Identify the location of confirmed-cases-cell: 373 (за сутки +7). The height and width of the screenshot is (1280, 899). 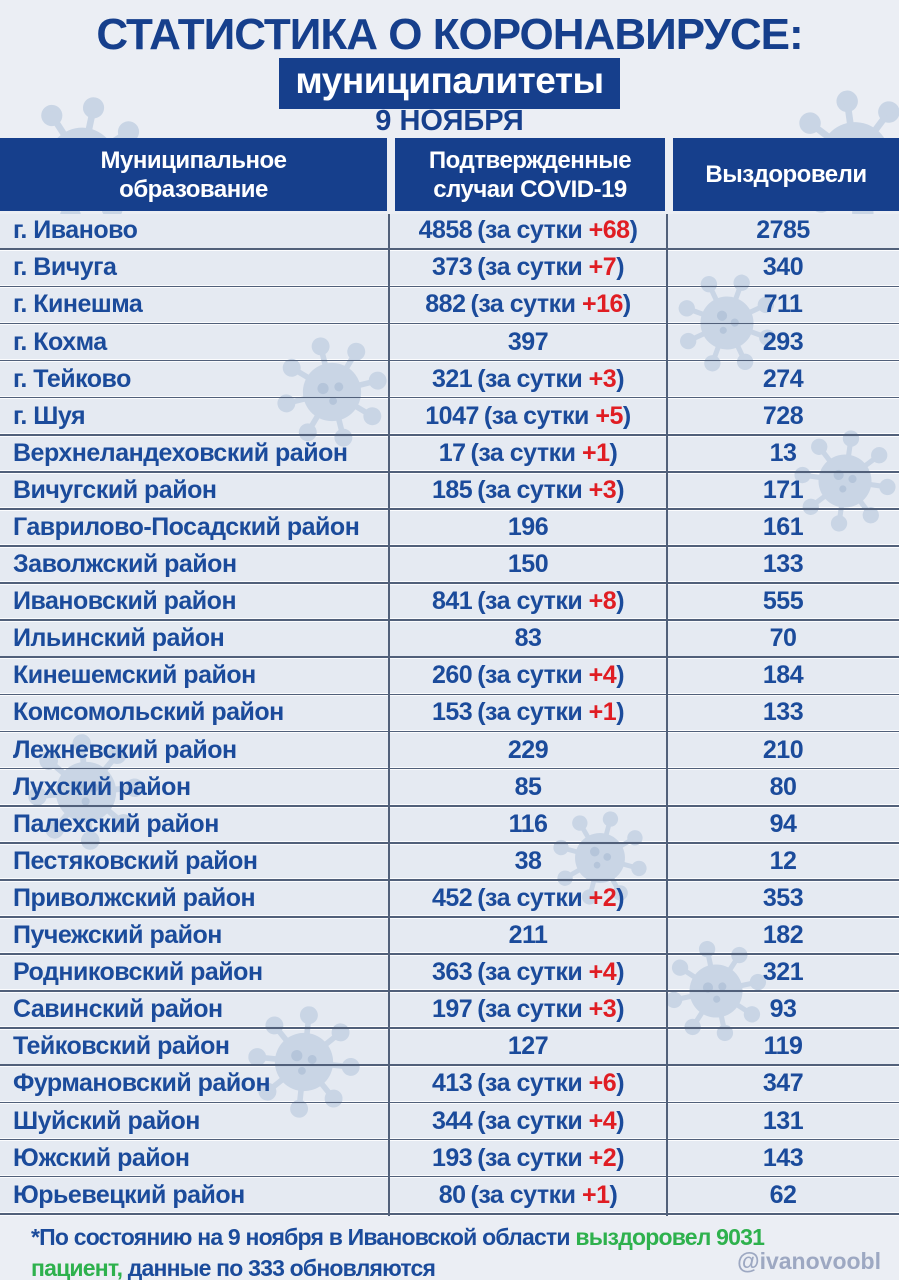
(528, 267).